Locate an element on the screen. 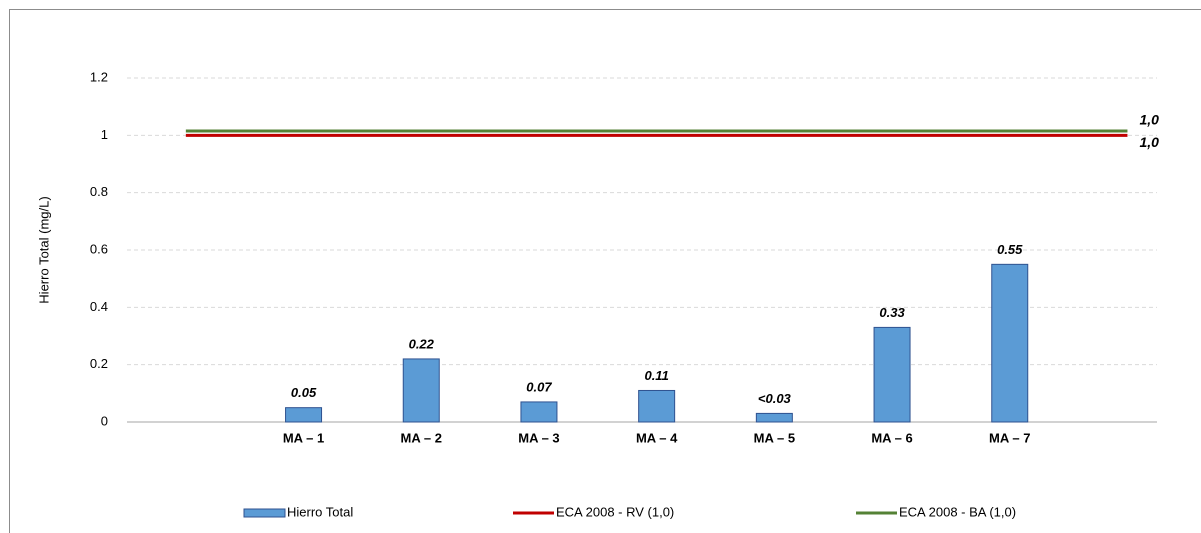 The height and width of the screenshot is (533, 1201). y-tick-label: 0 is located at coordinates (104, 420).